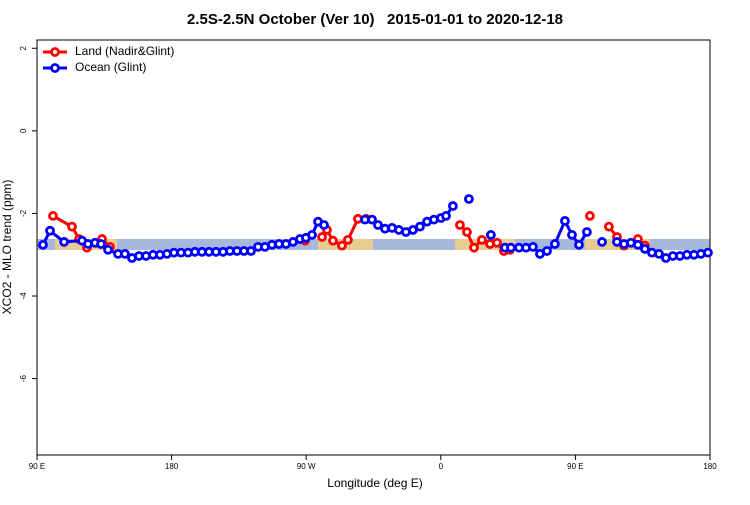 This screenshot has height=505, width=750. What do you see at coordinates (23, 47) in the screenshot?
I see `y-tick-label: 2` at bounding box center [23, 47].